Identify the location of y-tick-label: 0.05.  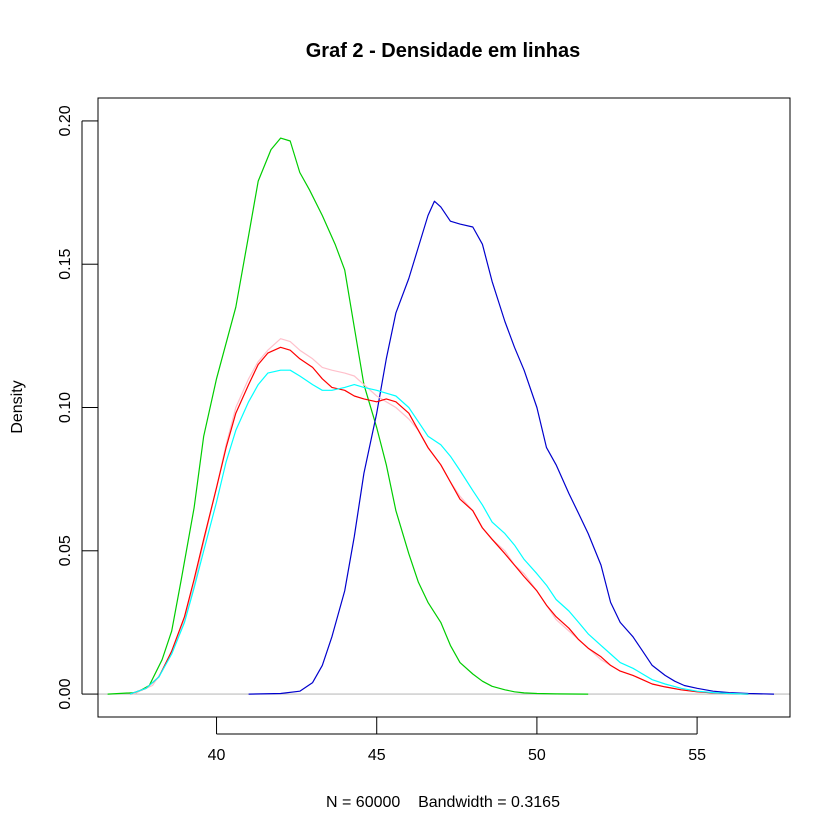
(65, 550).